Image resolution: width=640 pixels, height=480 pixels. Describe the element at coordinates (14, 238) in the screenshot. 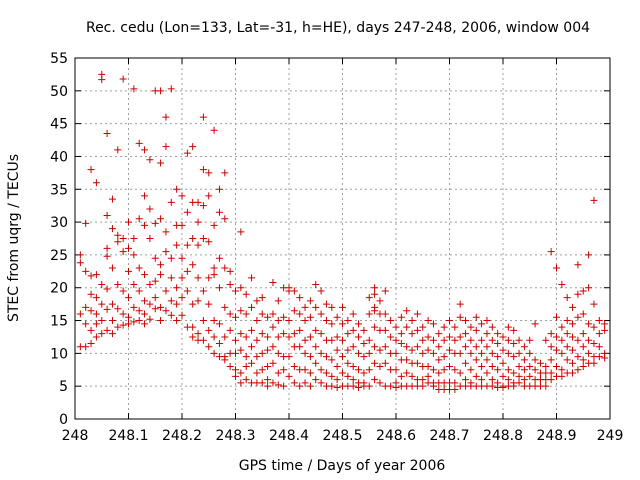

I see `y-axis-label: STEC from uqrg / TECUs` at that location.